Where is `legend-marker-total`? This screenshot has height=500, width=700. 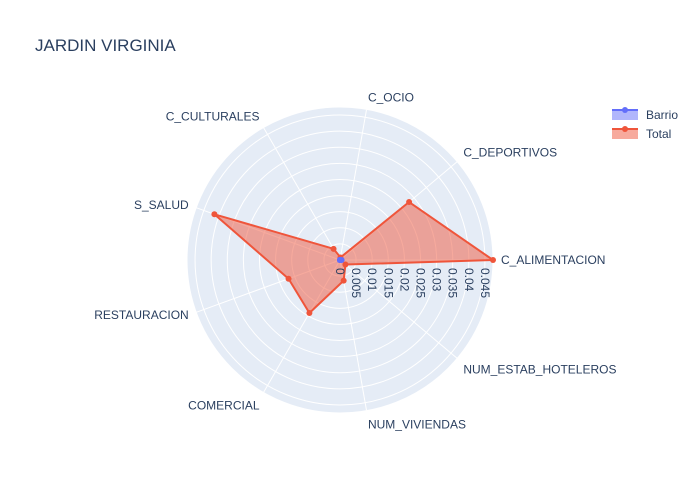
legend-marker-total is located at coordinates (625, 129).